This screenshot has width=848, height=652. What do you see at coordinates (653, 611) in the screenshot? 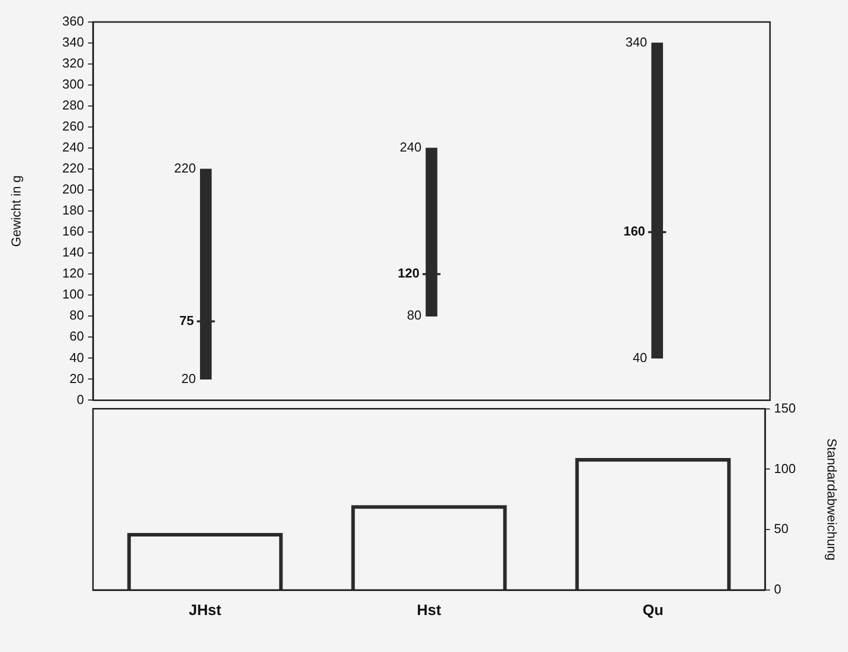
I see `x-tick-label: Qu` at bounding box center [653, 611].